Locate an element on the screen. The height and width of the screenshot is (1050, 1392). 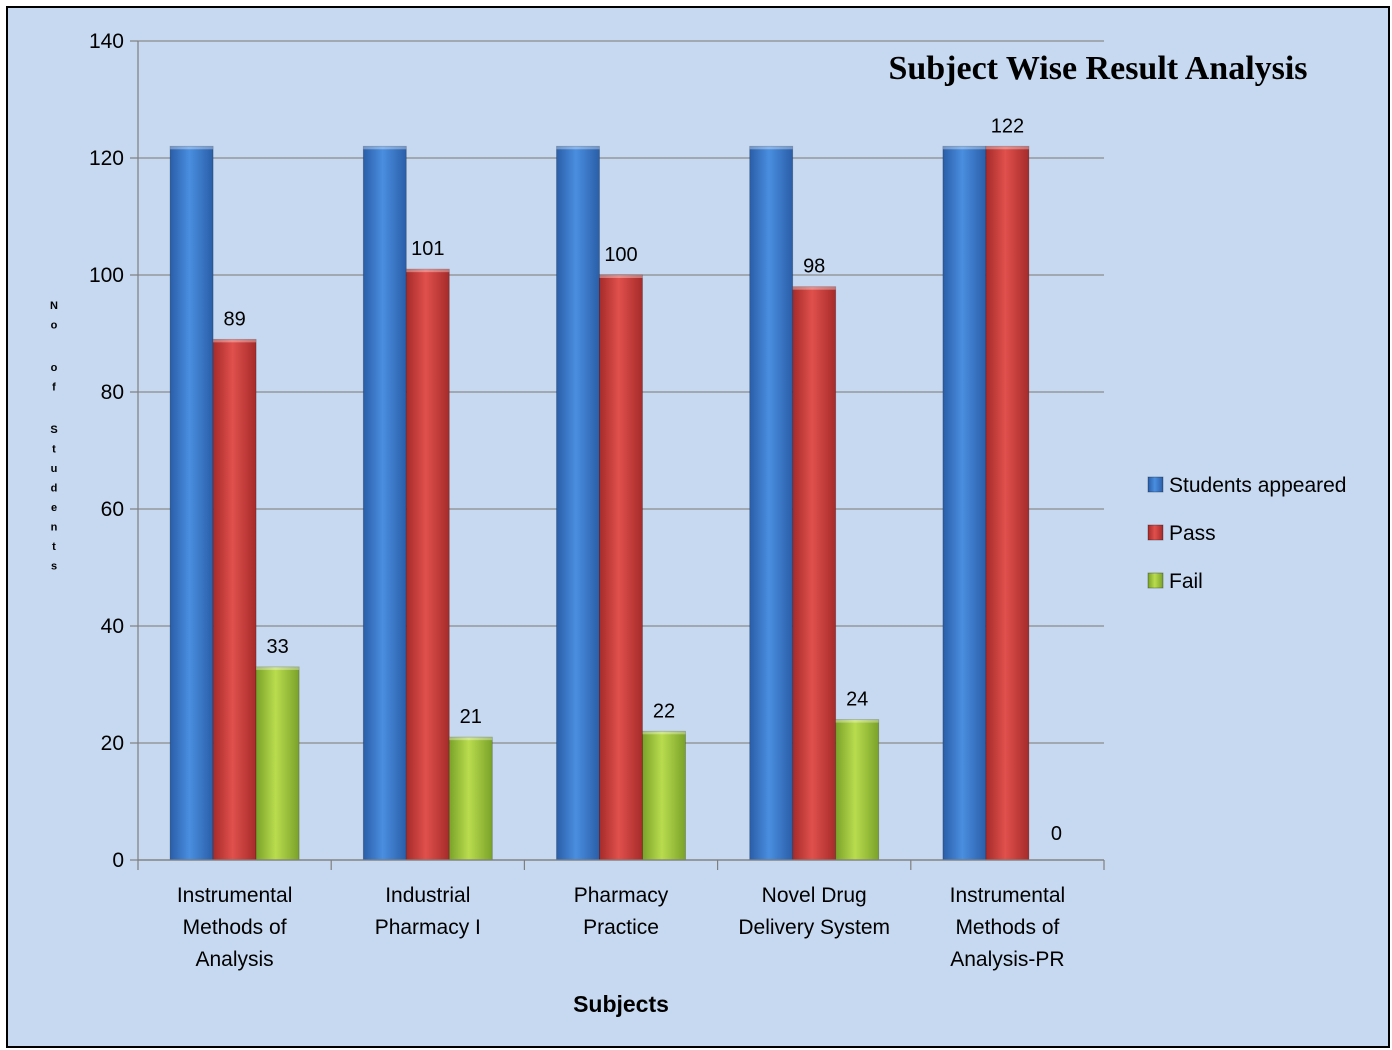
category-label: Pharmacy is located at coordinates (621, 895).